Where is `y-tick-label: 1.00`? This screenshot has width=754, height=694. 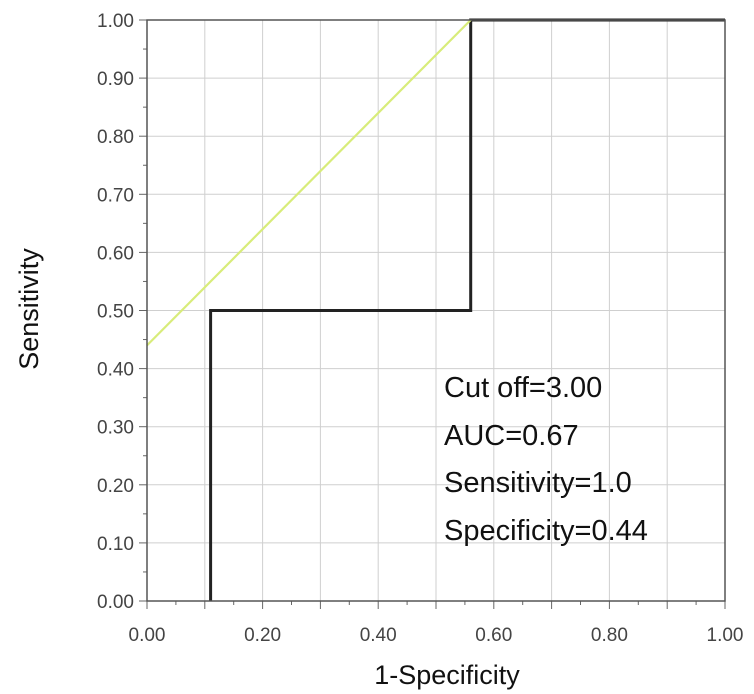 y-tick-label: 1.00 is located at coordinates (115, 21).